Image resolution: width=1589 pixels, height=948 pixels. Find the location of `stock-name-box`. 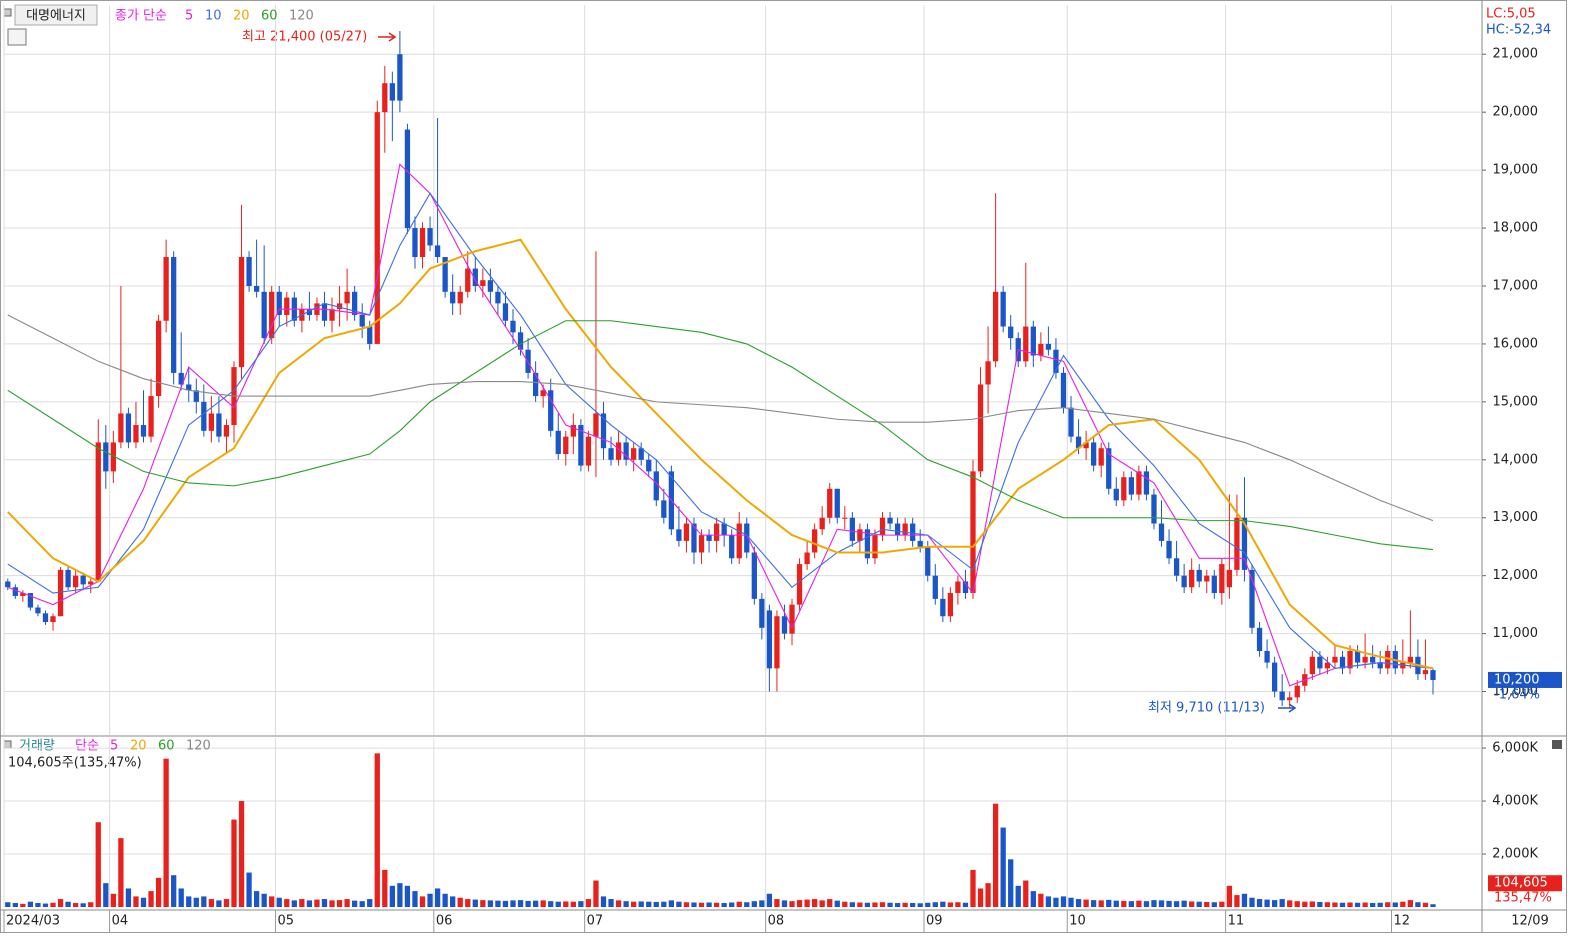

stock-name-box is located at coordinates (56, 15).